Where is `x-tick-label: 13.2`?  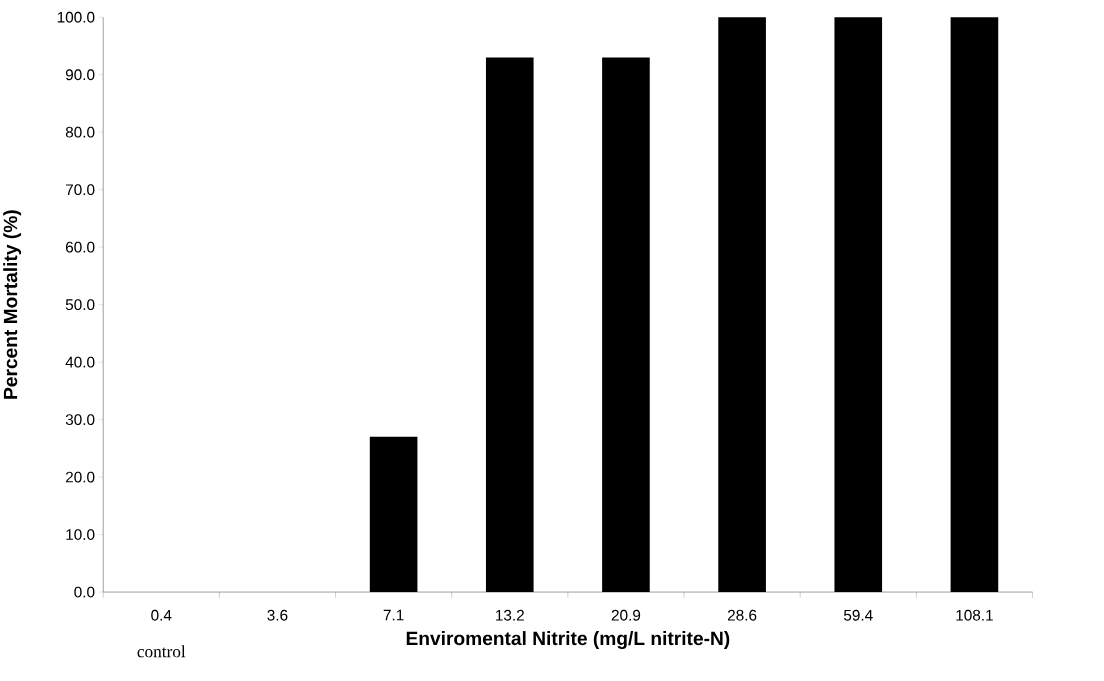 x-tick-label: 13.2 is located at coordinates (510, 615).